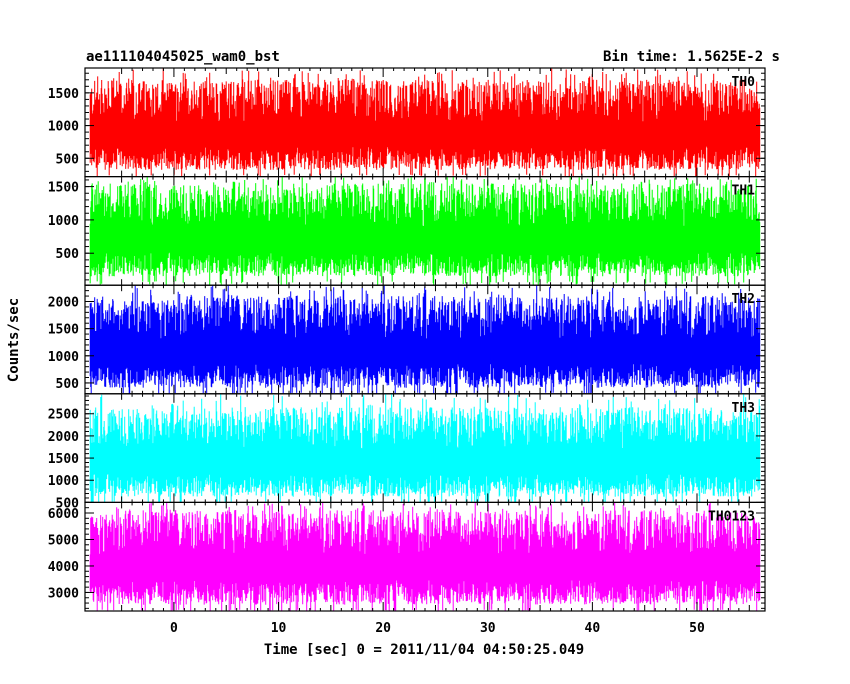 The width and height of the screenshot is (850, 684). Describe the element at coordinates (425, 231) in the screenshot. I see `series-th1` at that location.